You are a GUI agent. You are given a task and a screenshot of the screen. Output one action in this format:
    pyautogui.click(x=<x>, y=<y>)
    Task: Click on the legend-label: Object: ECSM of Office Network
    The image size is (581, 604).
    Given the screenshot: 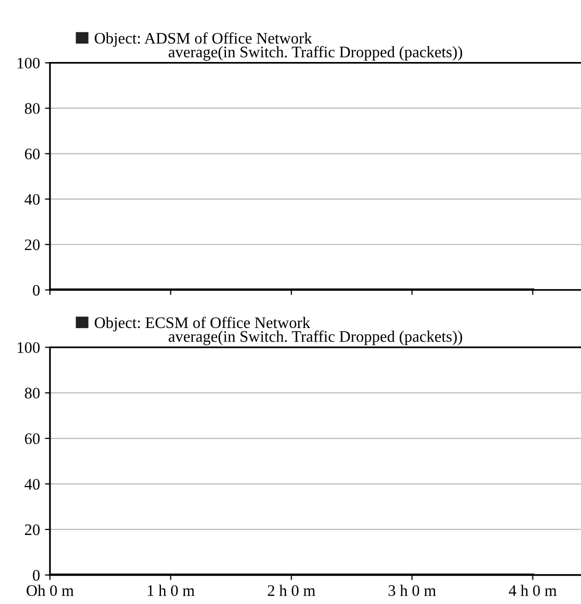 What is the action you would take?
    pyautogui.click(x=202, y=324)
    